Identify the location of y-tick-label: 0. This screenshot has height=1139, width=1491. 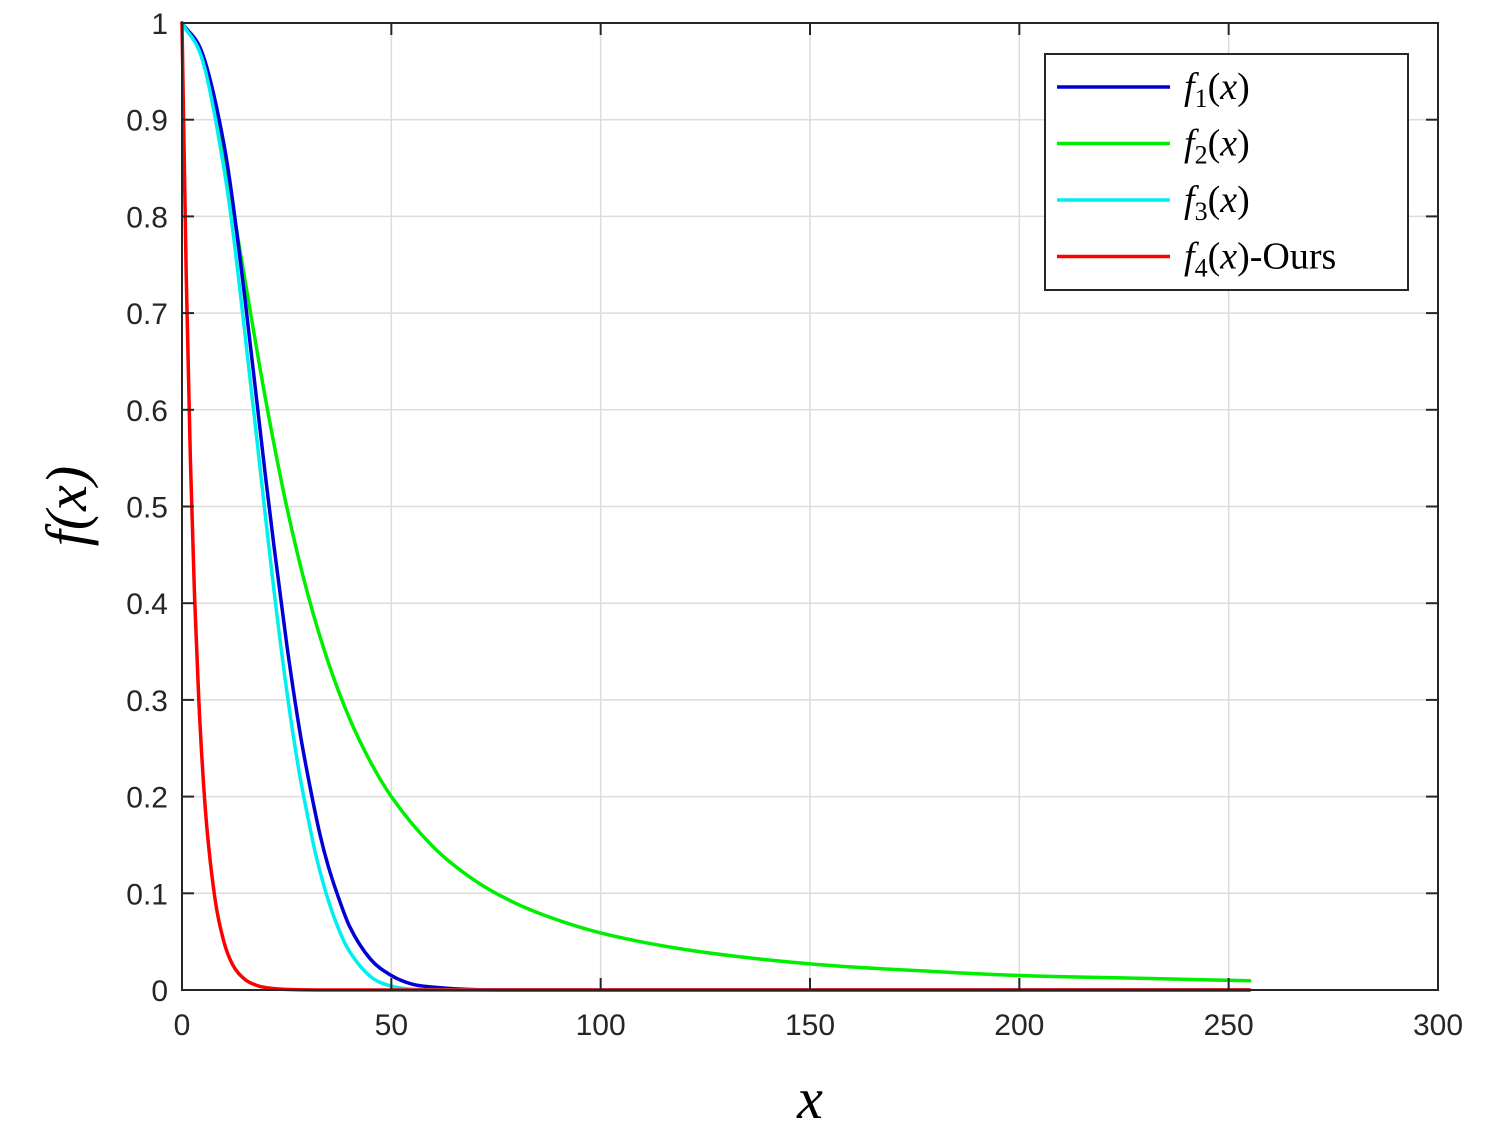
(159, 991).